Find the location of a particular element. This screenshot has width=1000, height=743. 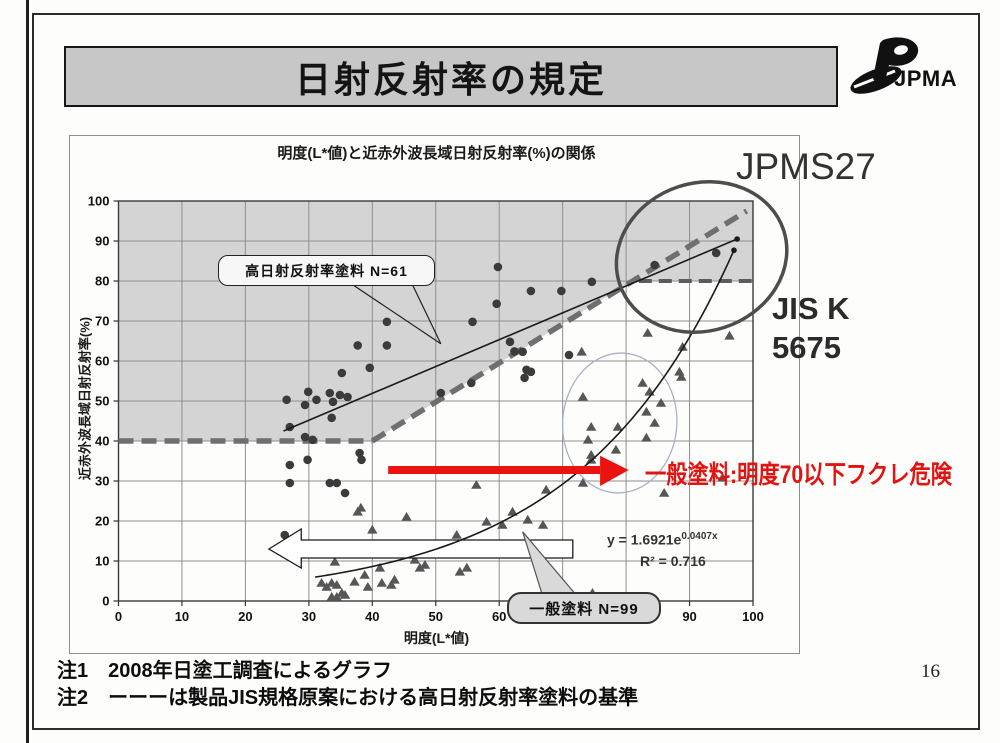

page-number: 16 is located at coordinates (930, 671).